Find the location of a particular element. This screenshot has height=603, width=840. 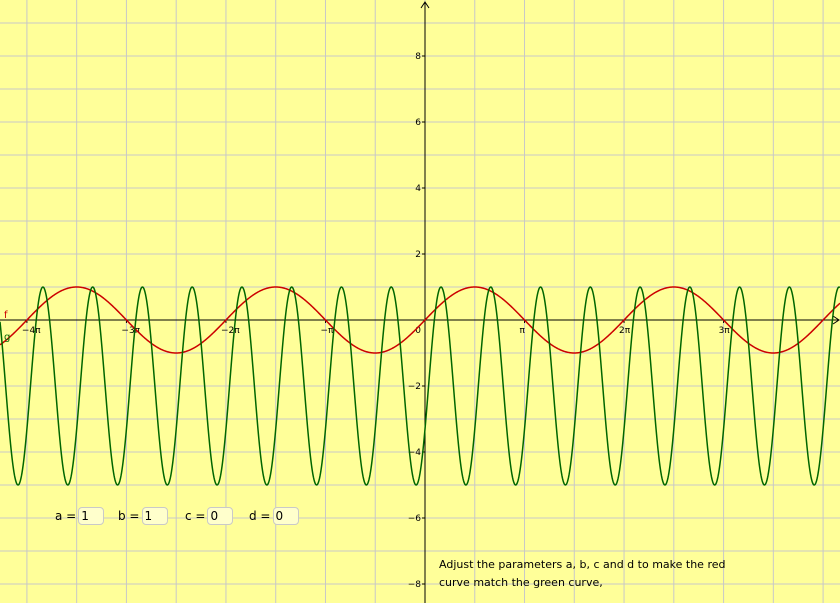

curve-label-f: f is located at coordinates (6, 315).